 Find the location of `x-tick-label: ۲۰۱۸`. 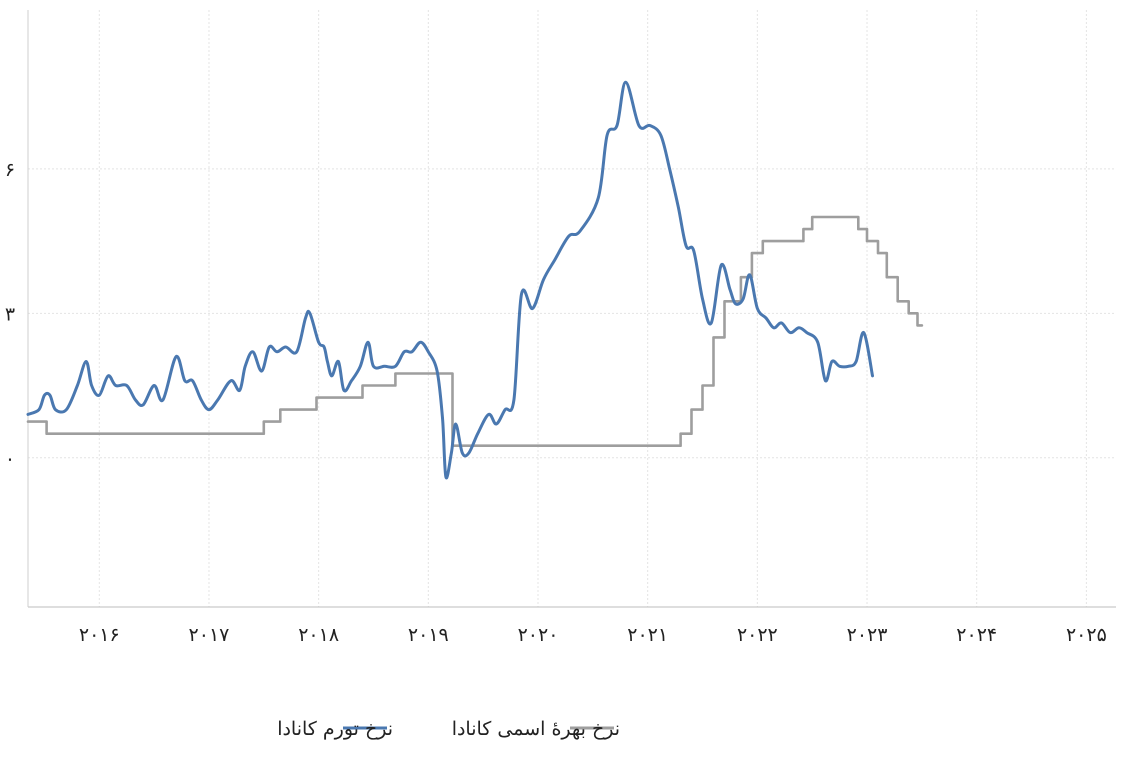

x-tick-label: ۲۰۱۸ is located at coordinates (318, 635).